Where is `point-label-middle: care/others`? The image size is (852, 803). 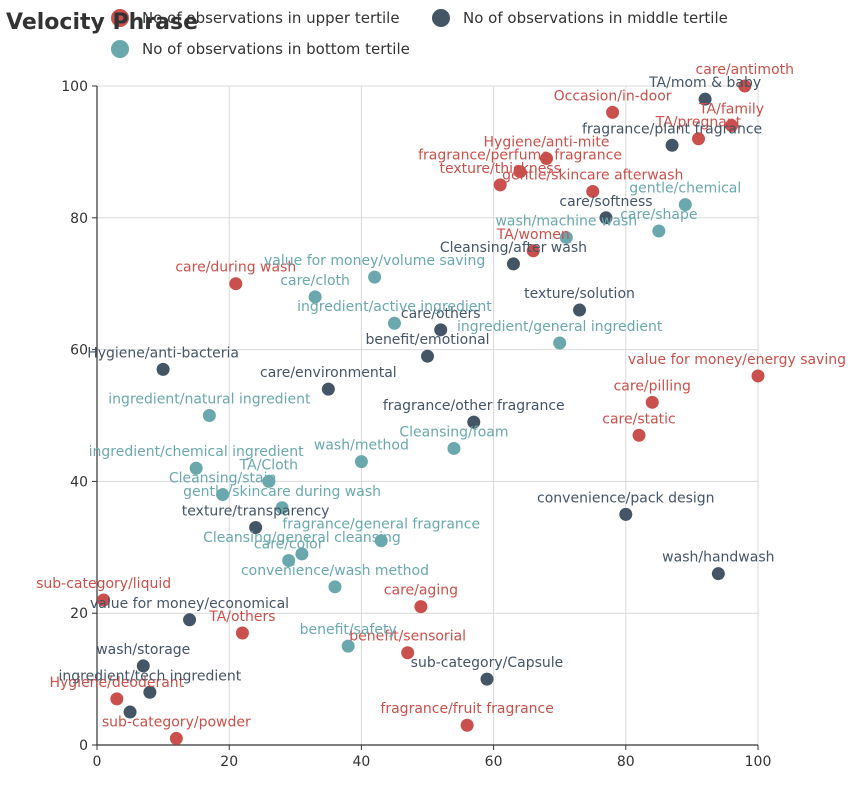
point-label-middle: care/others is located at coordinates (441, 314).